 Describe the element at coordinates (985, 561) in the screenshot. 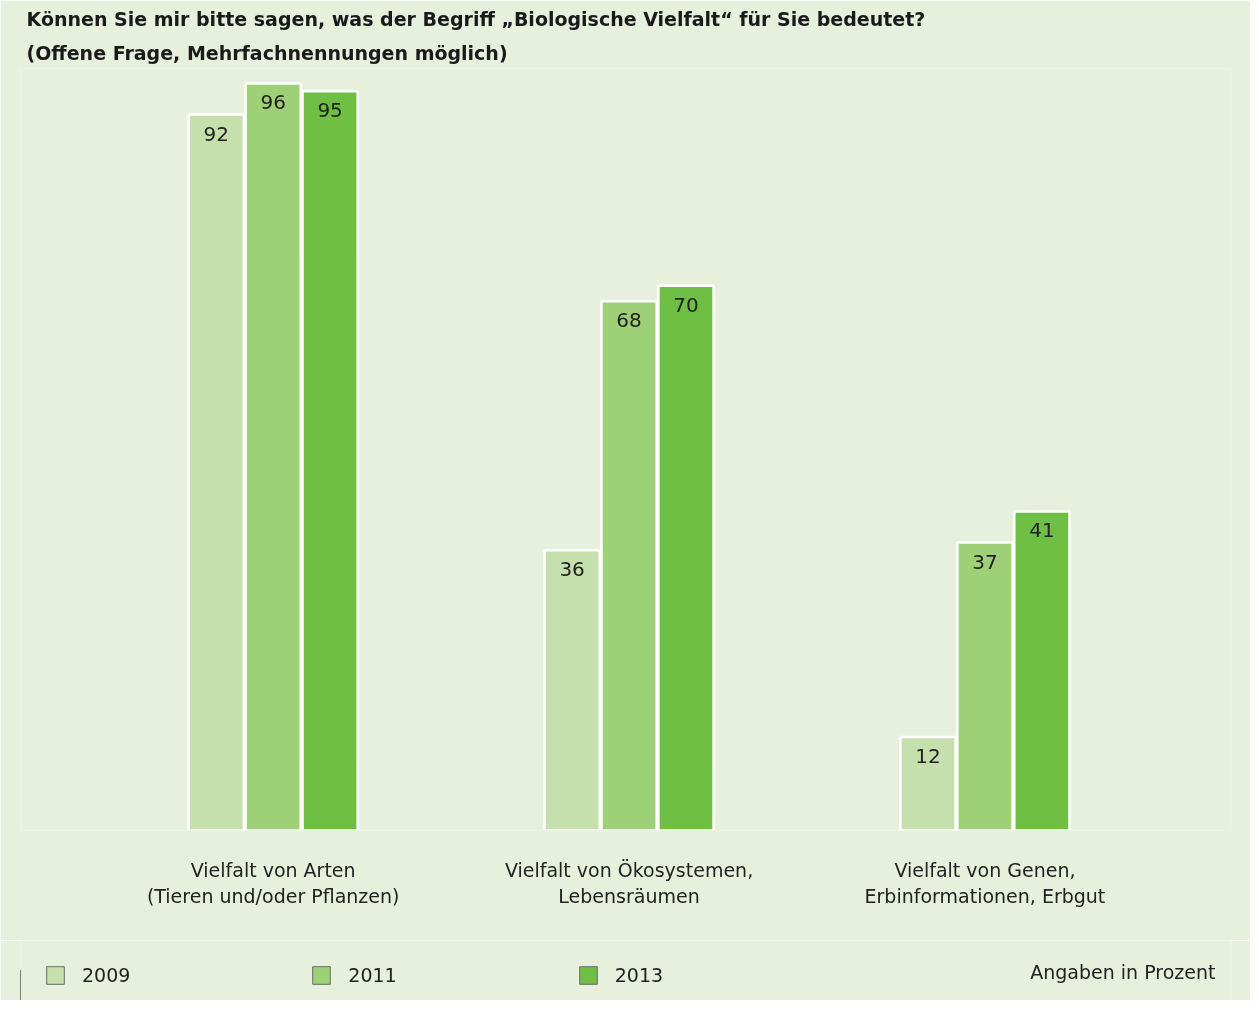

I see `data-label: 37` at that location.